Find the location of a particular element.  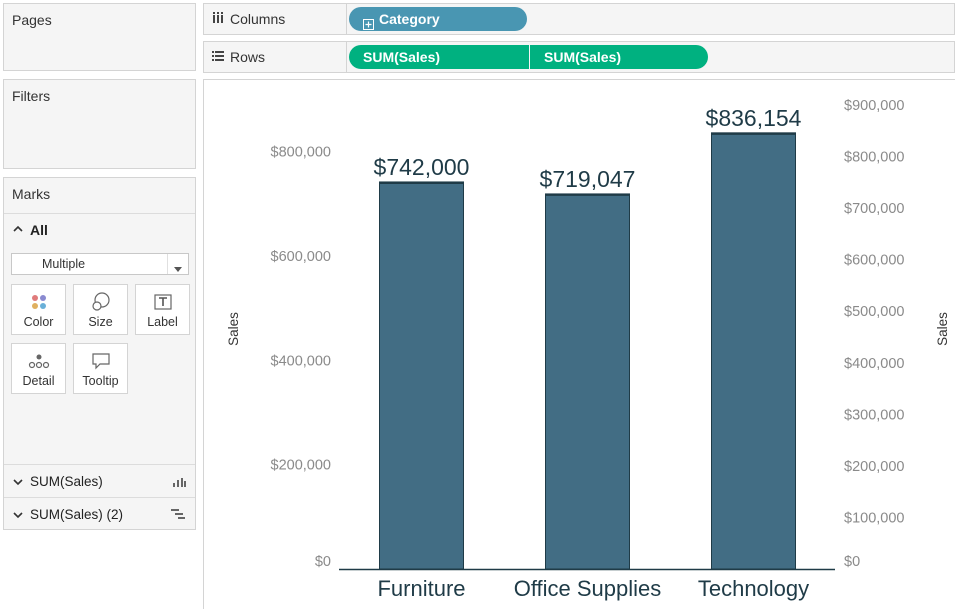

category-pill: Category is located at coordinates (438, 19).